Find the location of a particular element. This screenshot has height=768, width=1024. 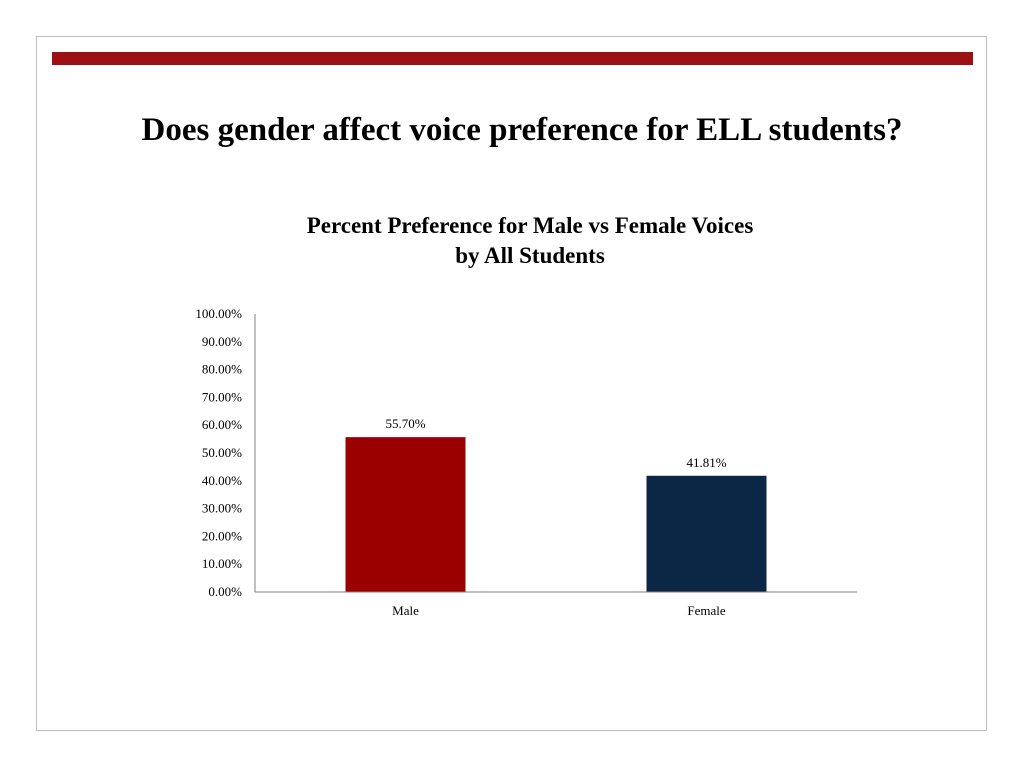

y-tick-label: 100.00% is located at coordinates (218, 313).